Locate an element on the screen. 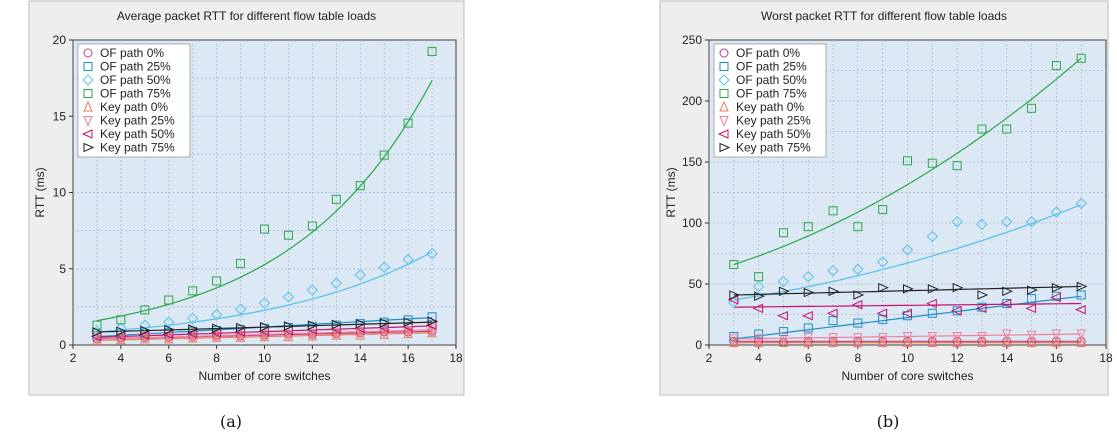  x-tick-label: 12 is located at coordinates (957, 358).